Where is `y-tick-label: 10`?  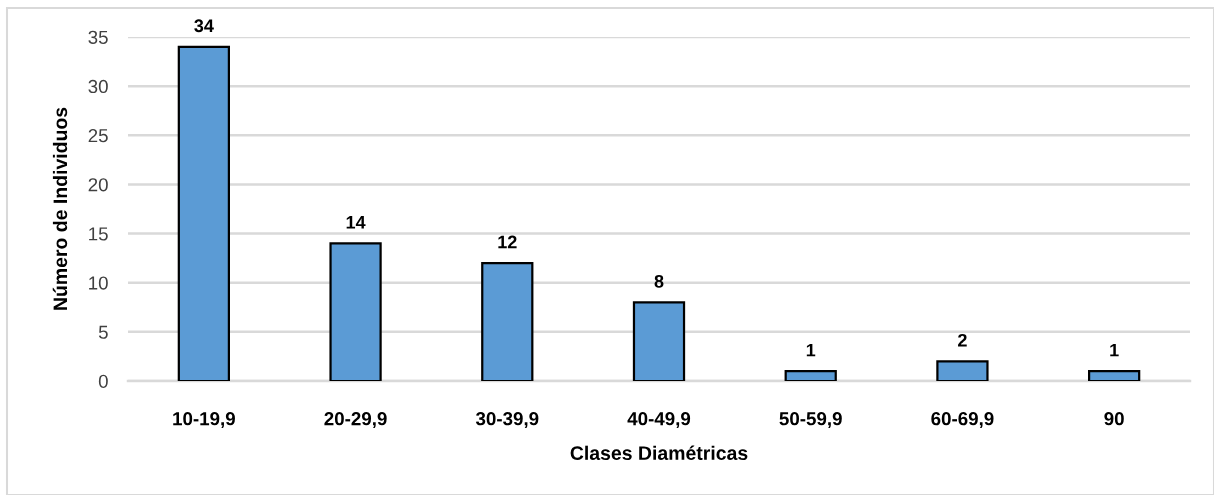
y-tick-label: 10 is located at coordinates (98, 283).